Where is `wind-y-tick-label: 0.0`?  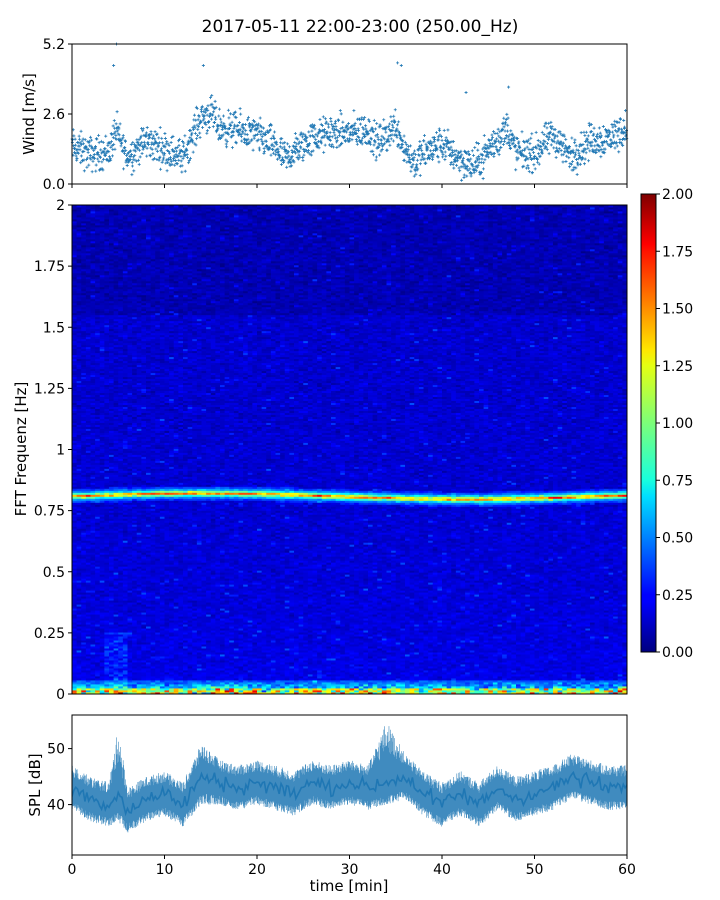 wind-y-tick-label: 0.0 is located at coordinates (54, 185).